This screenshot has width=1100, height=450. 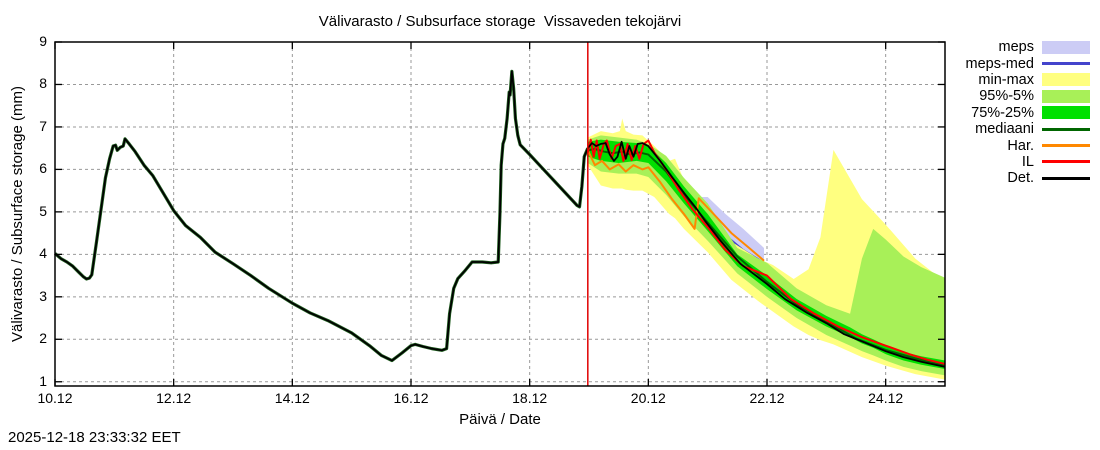 I want to click on y-tick-label-9: 9, so click(x=43, y=41).